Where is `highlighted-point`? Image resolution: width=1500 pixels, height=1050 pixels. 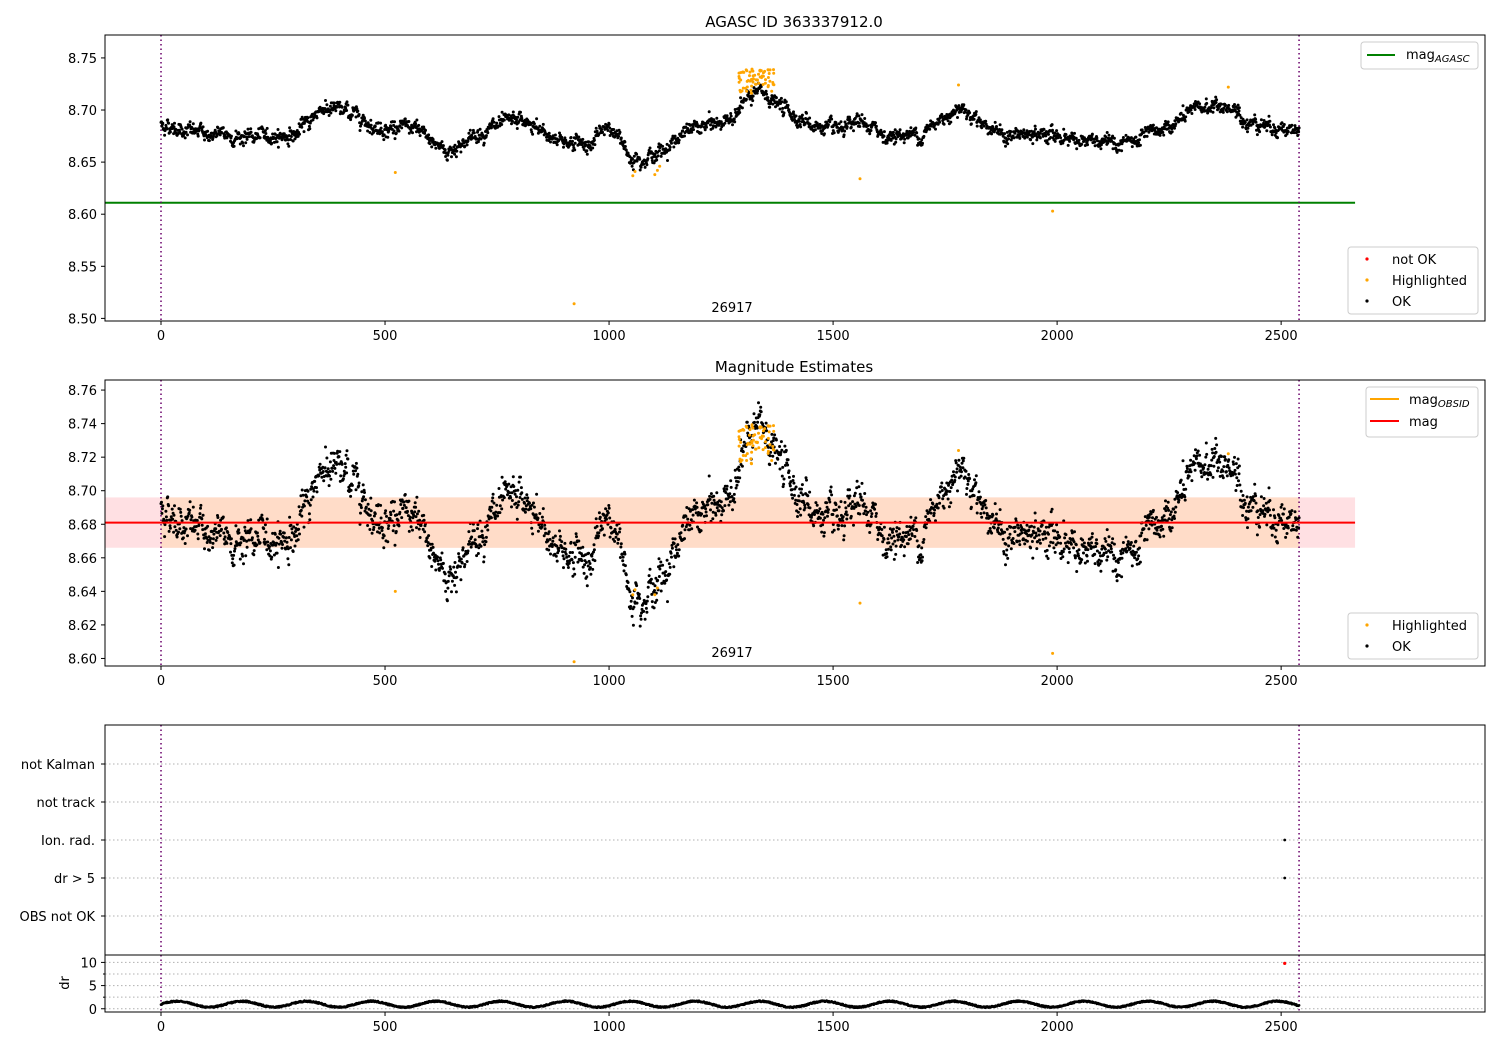
highlighted-point is located at coordinates (765, 80).